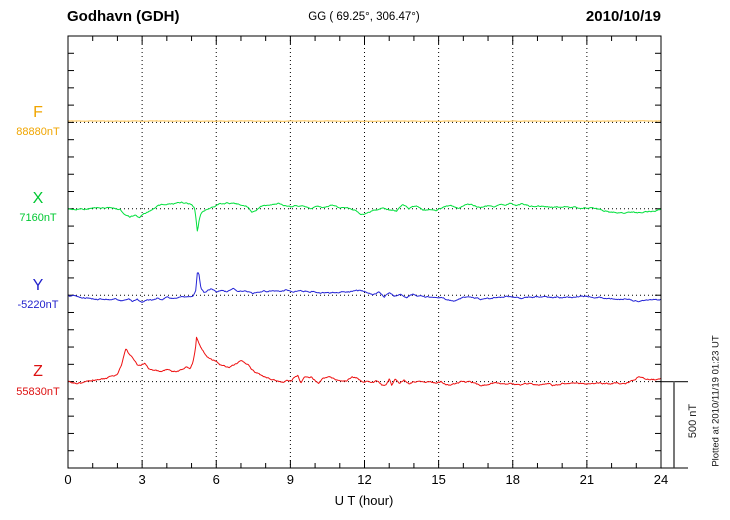 This screenshot has width=730, height=520. Describe the element at coordinates (38, 285) in the screenshot. I see `component-label-y: Y` at that location.